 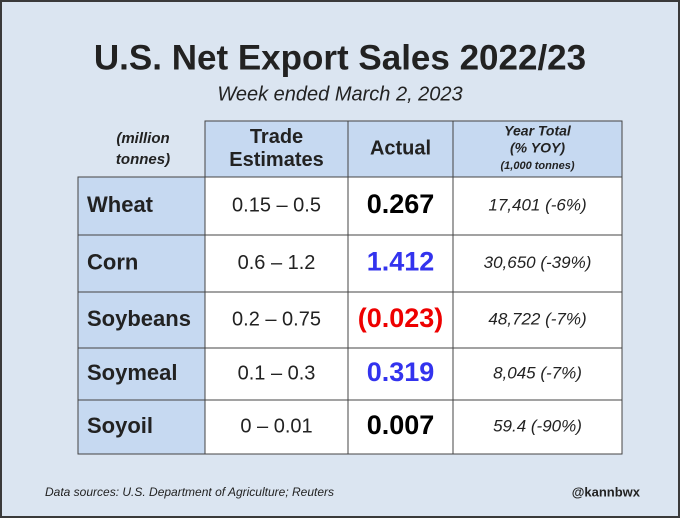 What do you see at coordinates (132, 372) in the screenshot?
I see `row-label: Soymeal` at bounding box center [132, 372].